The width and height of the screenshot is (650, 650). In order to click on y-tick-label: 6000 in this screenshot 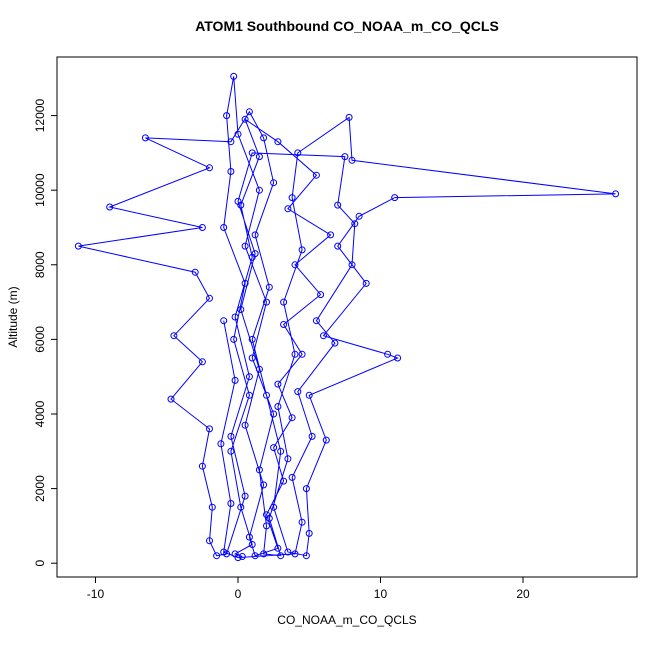, I will do `click(40, 339)`.